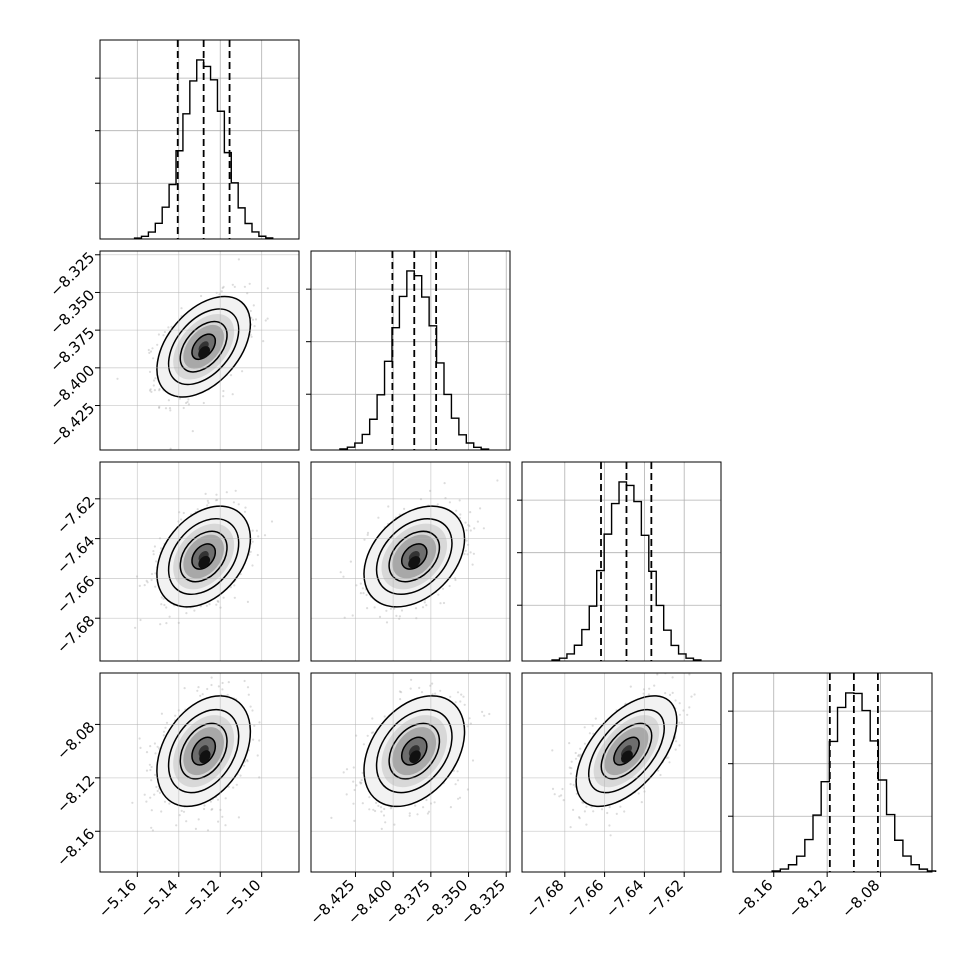 The width and height of the screenshot is (970, 970). What do you see at coordinates (75, 634) in the screenshot?
I see `y-tick-label: −7.68` at bounding box center [75, 634].